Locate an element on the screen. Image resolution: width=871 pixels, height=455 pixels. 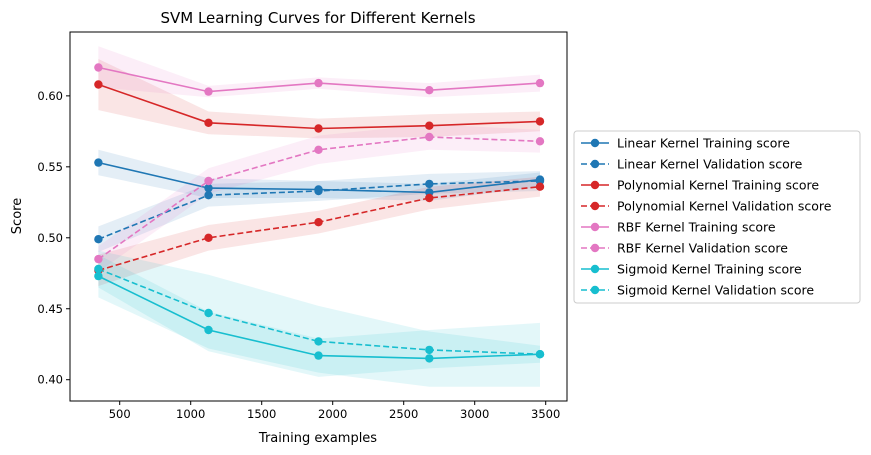
polynomial-kernel-training-score-band is located at coordinates (319, 99).